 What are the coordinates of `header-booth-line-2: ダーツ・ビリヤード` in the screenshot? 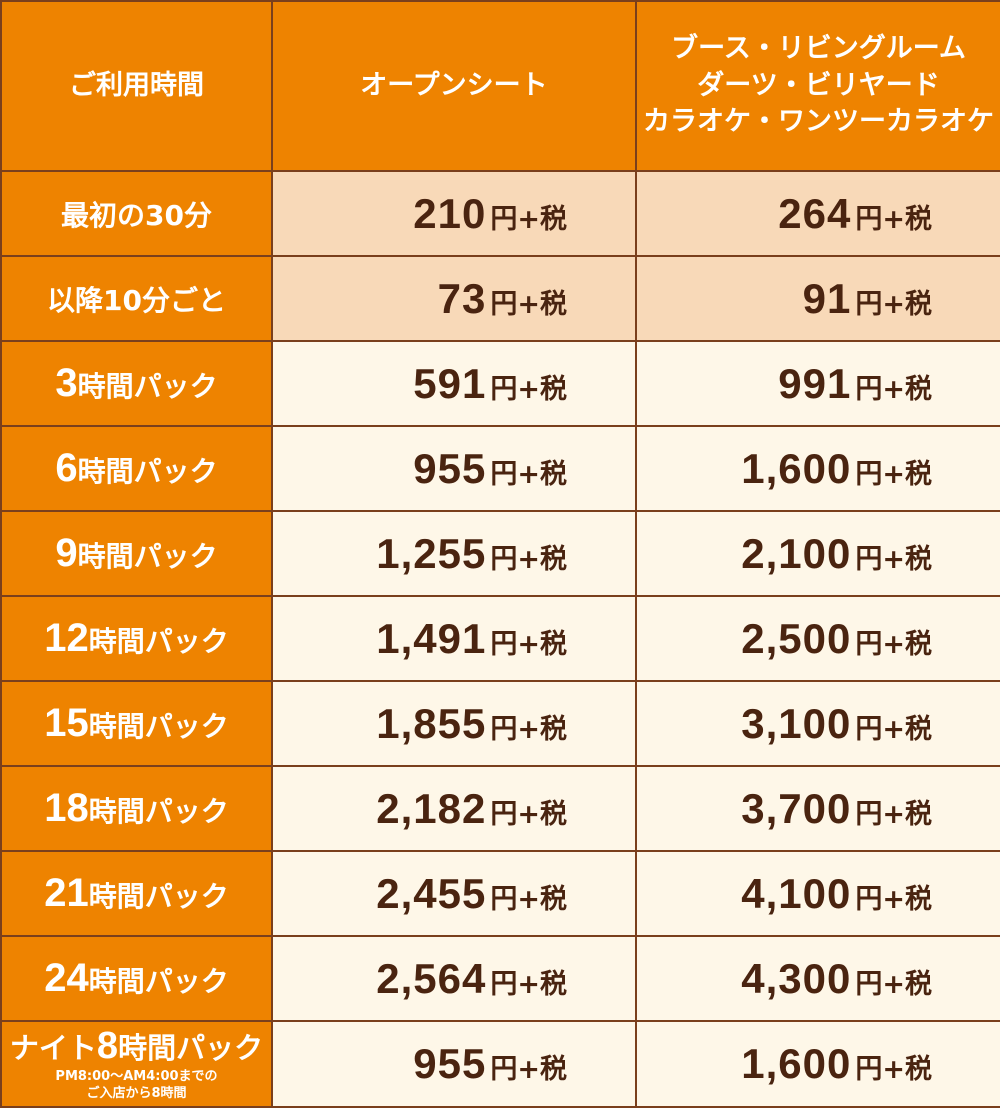 It's located at (818, 85).